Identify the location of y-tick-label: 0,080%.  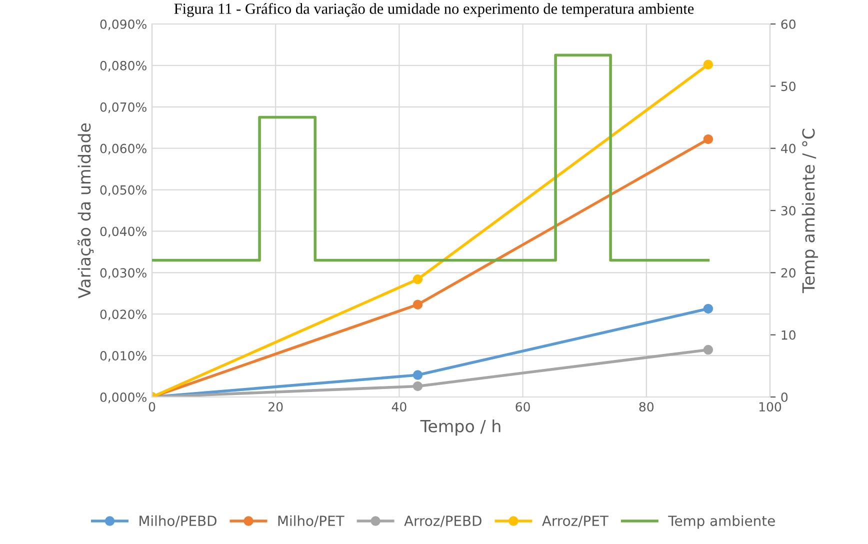
(123, 66).